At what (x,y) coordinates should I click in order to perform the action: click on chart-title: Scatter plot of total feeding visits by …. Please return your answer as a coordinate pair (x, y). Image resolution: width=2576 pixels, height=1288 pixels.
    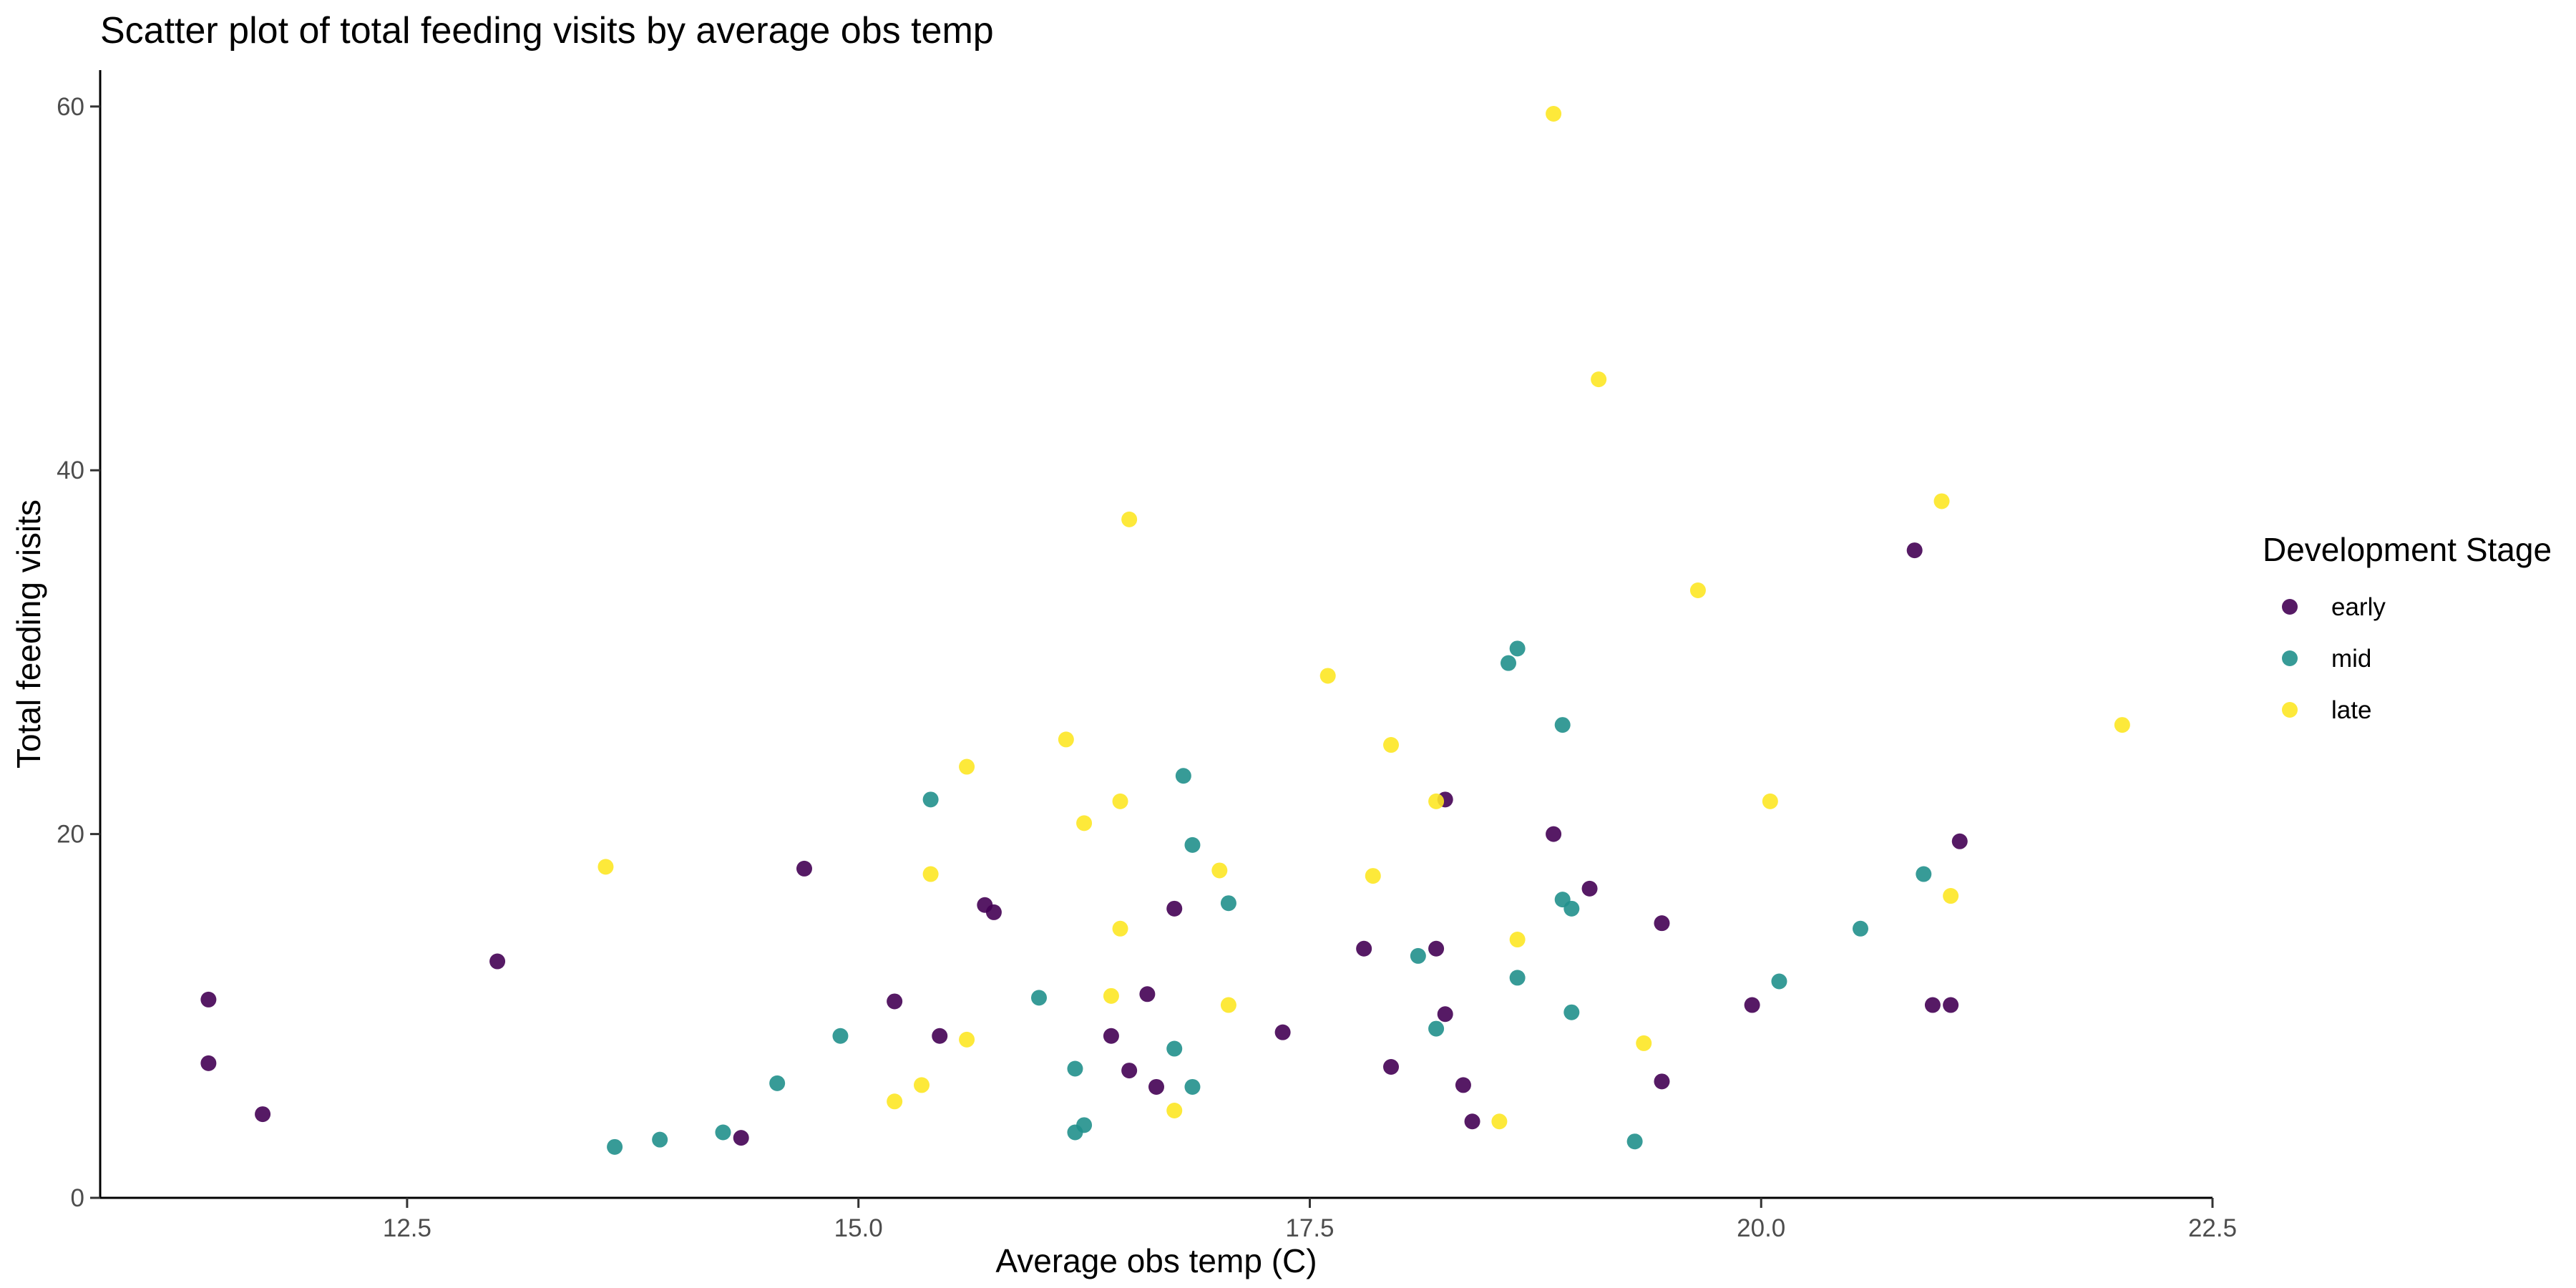
    Looking at the image, I should click on (547, 31).